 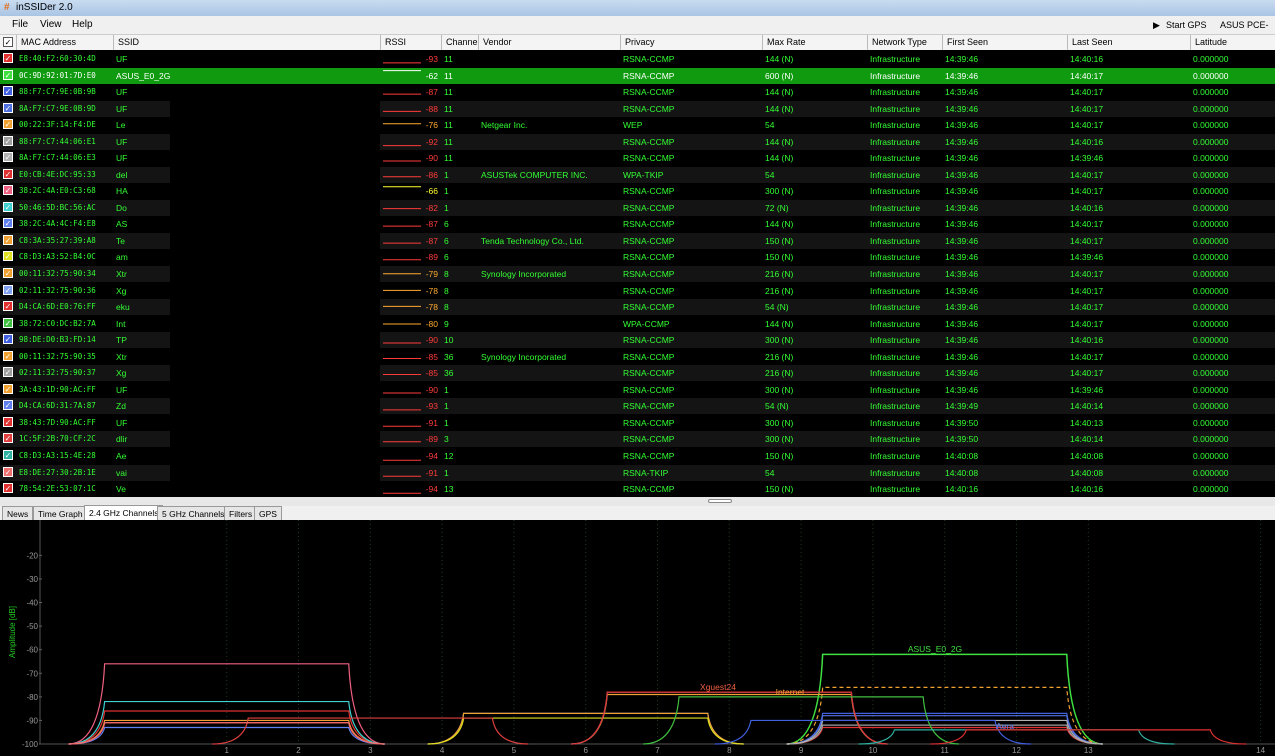 I want to click on rssi-value: -66, so click(x=431, y=191).